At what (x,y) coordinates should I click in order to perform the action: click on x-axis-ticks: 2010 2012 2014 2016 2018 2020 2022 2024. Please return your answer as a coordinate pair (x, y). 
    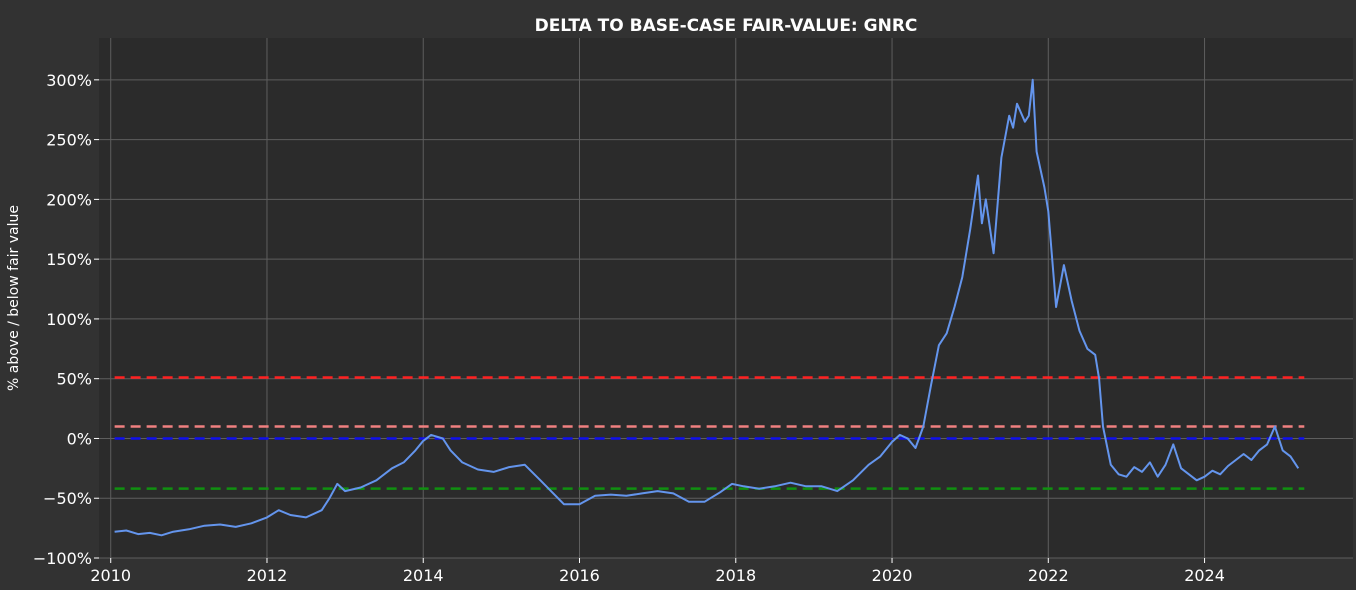
    Looking at the image, I should click on (657, 571).